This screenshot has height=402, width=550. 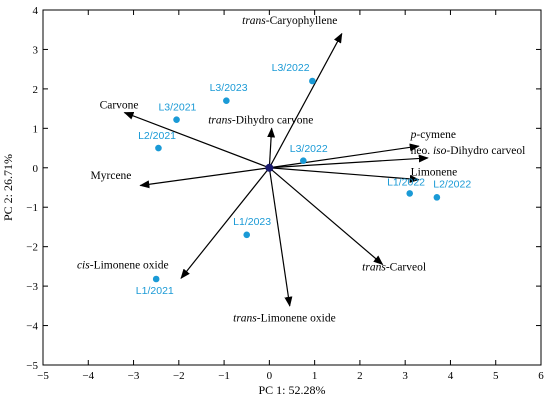 I want to click on variable-label-text: -Dihydro carvone, so click(x=272, y=121).